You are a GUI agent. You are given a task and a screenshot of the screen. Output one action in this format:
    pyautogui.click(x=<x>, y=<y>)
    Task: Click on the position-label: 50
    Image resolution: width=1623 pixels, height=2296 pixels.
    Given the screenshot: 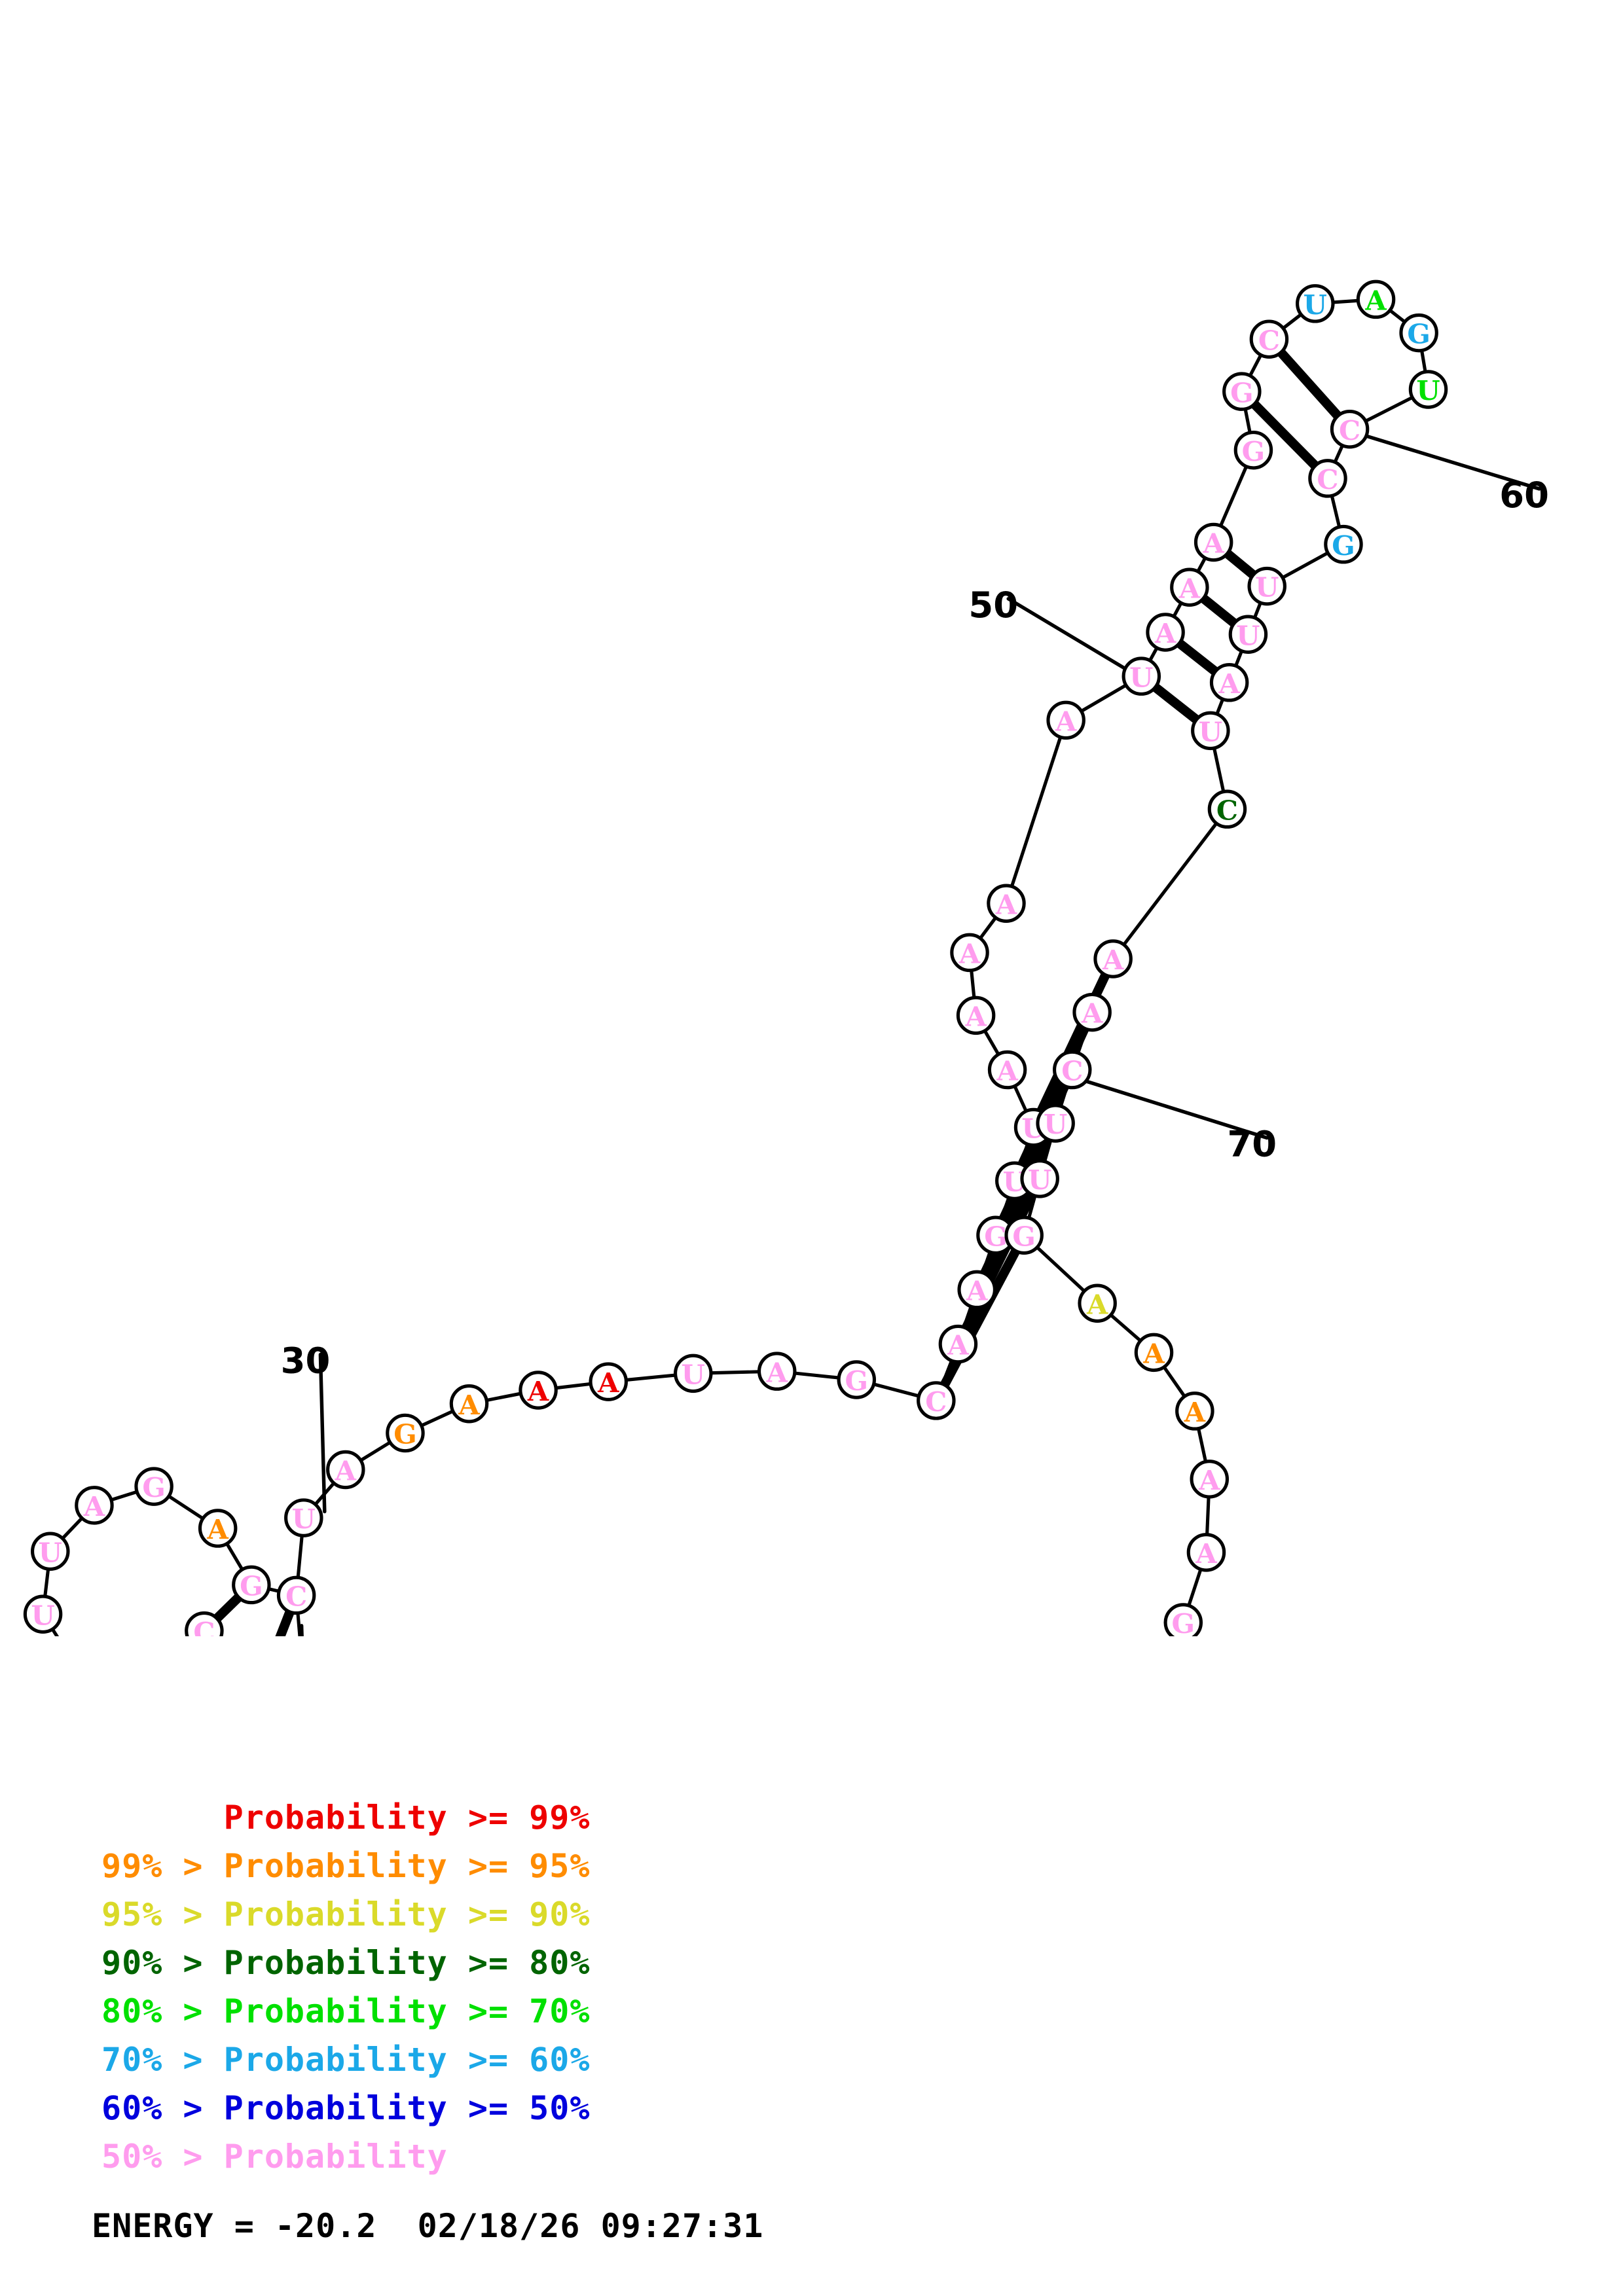 What is the action you would take?
    pyautogui.click(x=993, y=605)
    